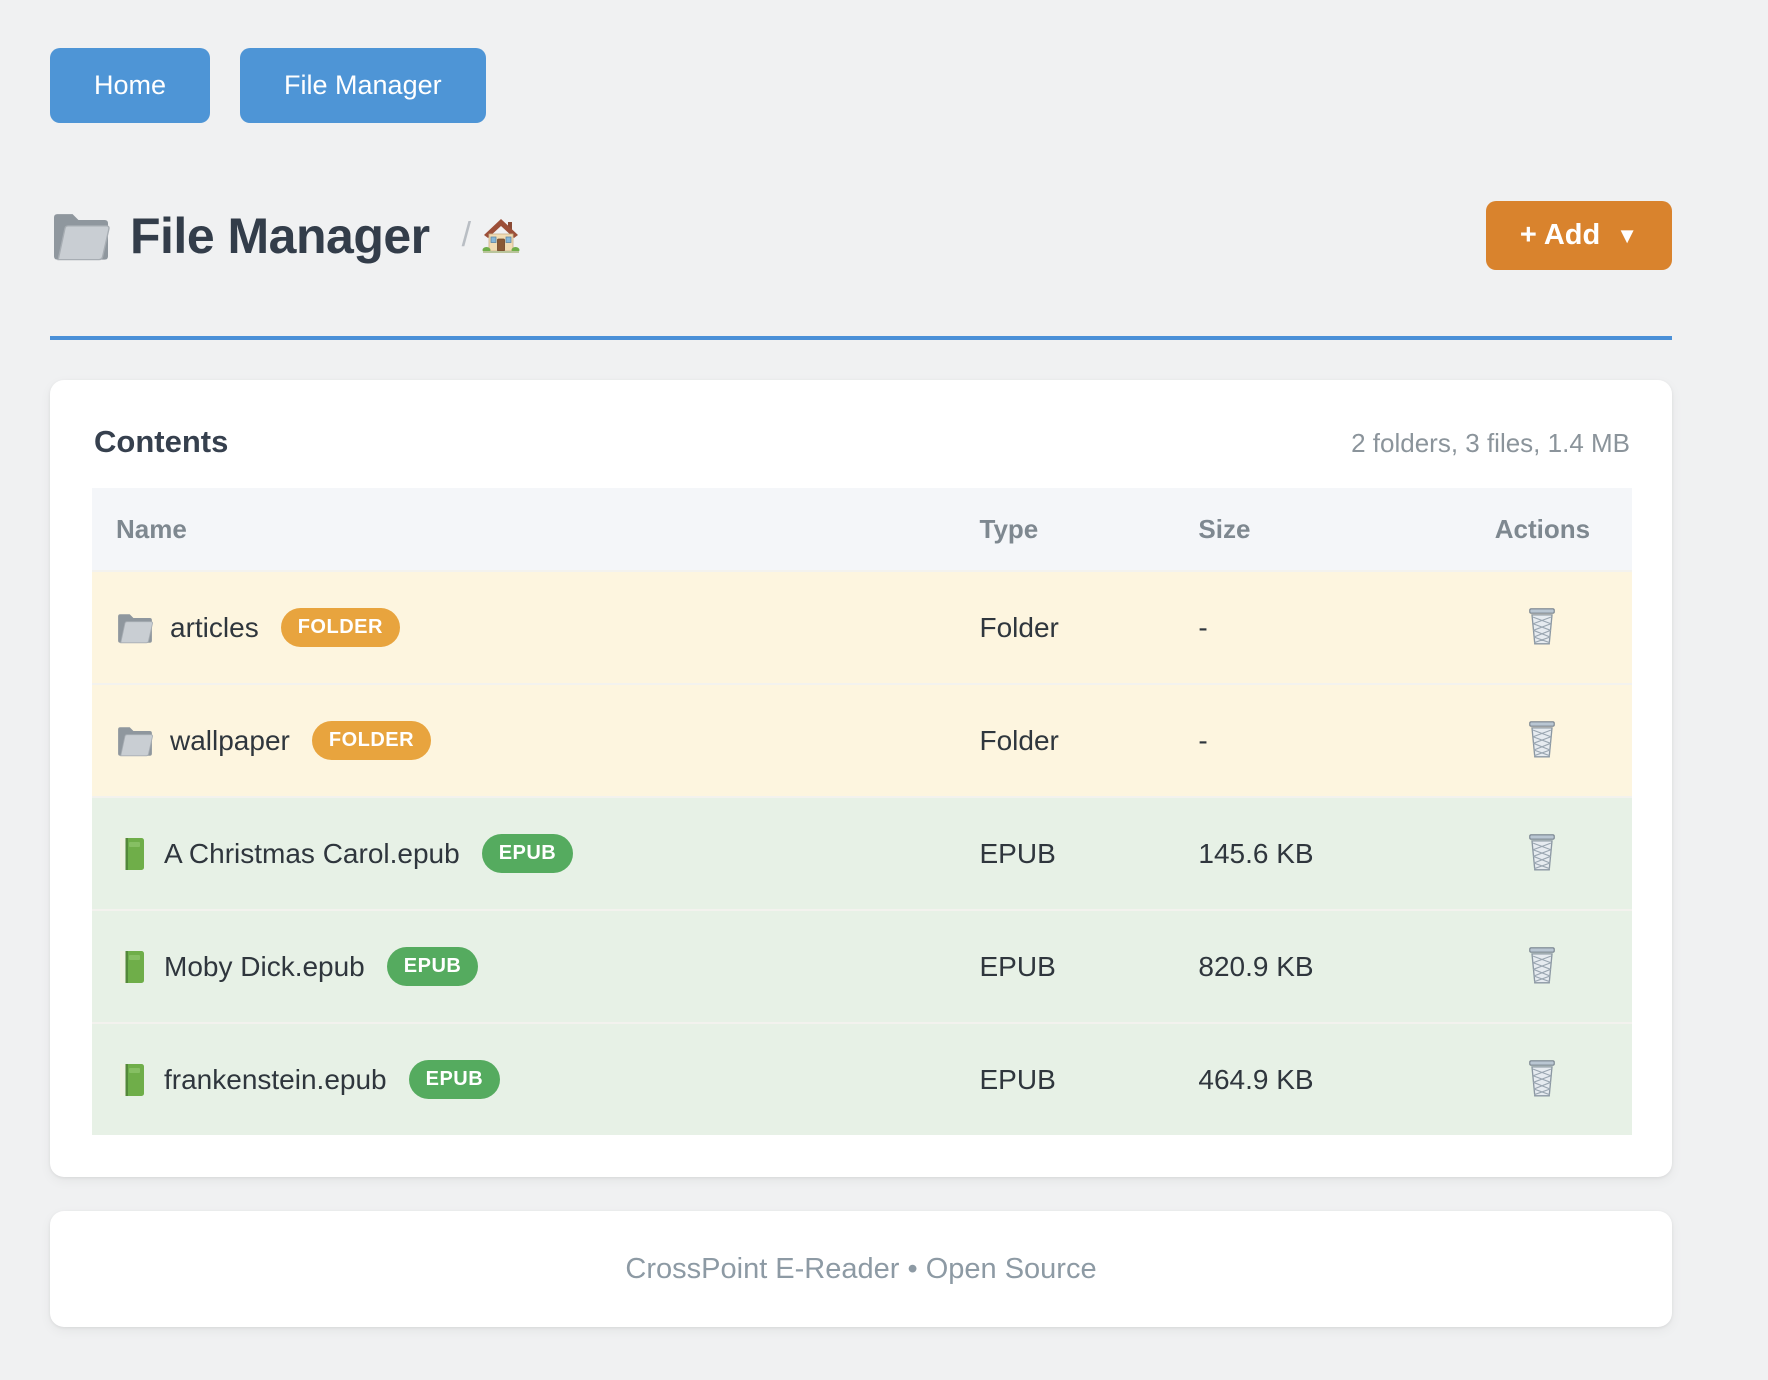 This screenshot has width=1768, height=1380. Describe the element at coordinates (524, 966) in the screenshot. I see `name-cell: Moby Dick.epub EPUB` at that location.